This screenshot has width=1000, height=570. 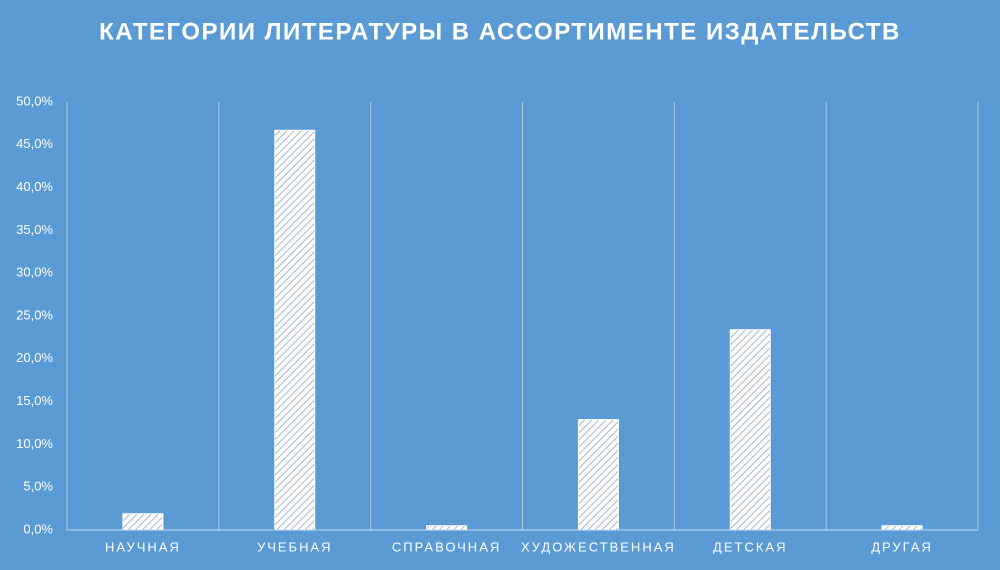 I want to click on y-tick-label: 50,0%, so click(x=34, y=100).